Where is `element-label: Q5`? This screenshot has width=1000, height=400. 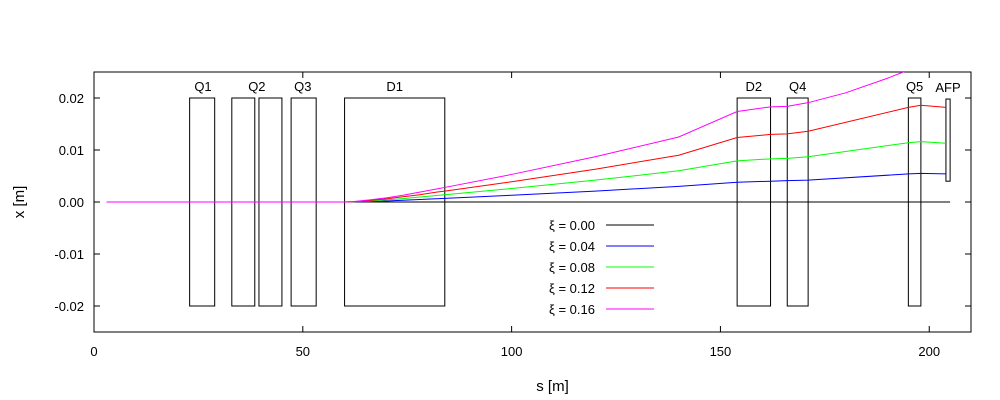 element-label: Q5 is located at coordinates (914, 86).